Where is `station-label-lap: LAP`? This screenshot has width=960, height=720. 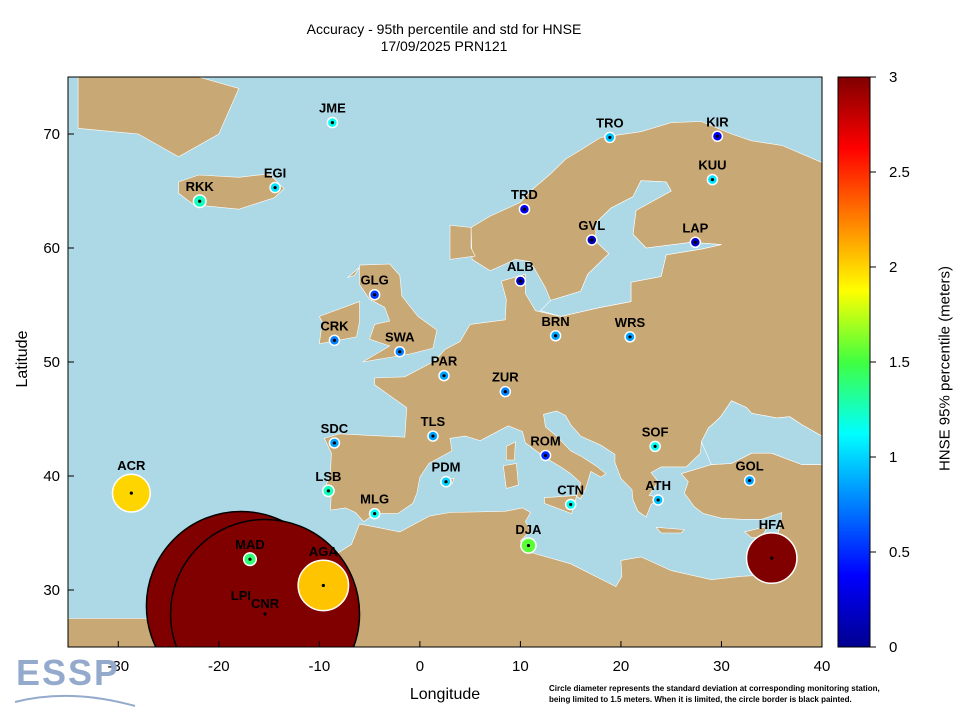
station-label-lap: LAP is located at coordinates (695, 227).